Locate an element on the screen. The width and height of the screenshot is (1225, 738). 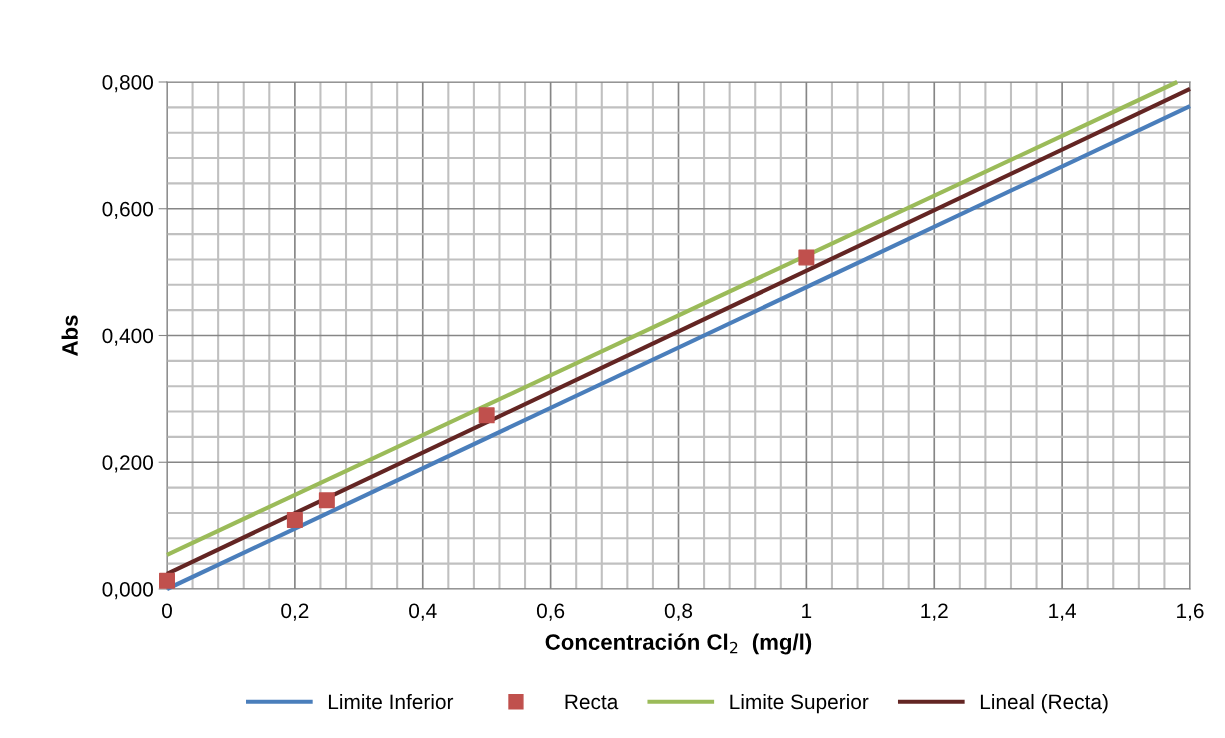
y-axis-title: Abs is located at coordinates (69, 335).